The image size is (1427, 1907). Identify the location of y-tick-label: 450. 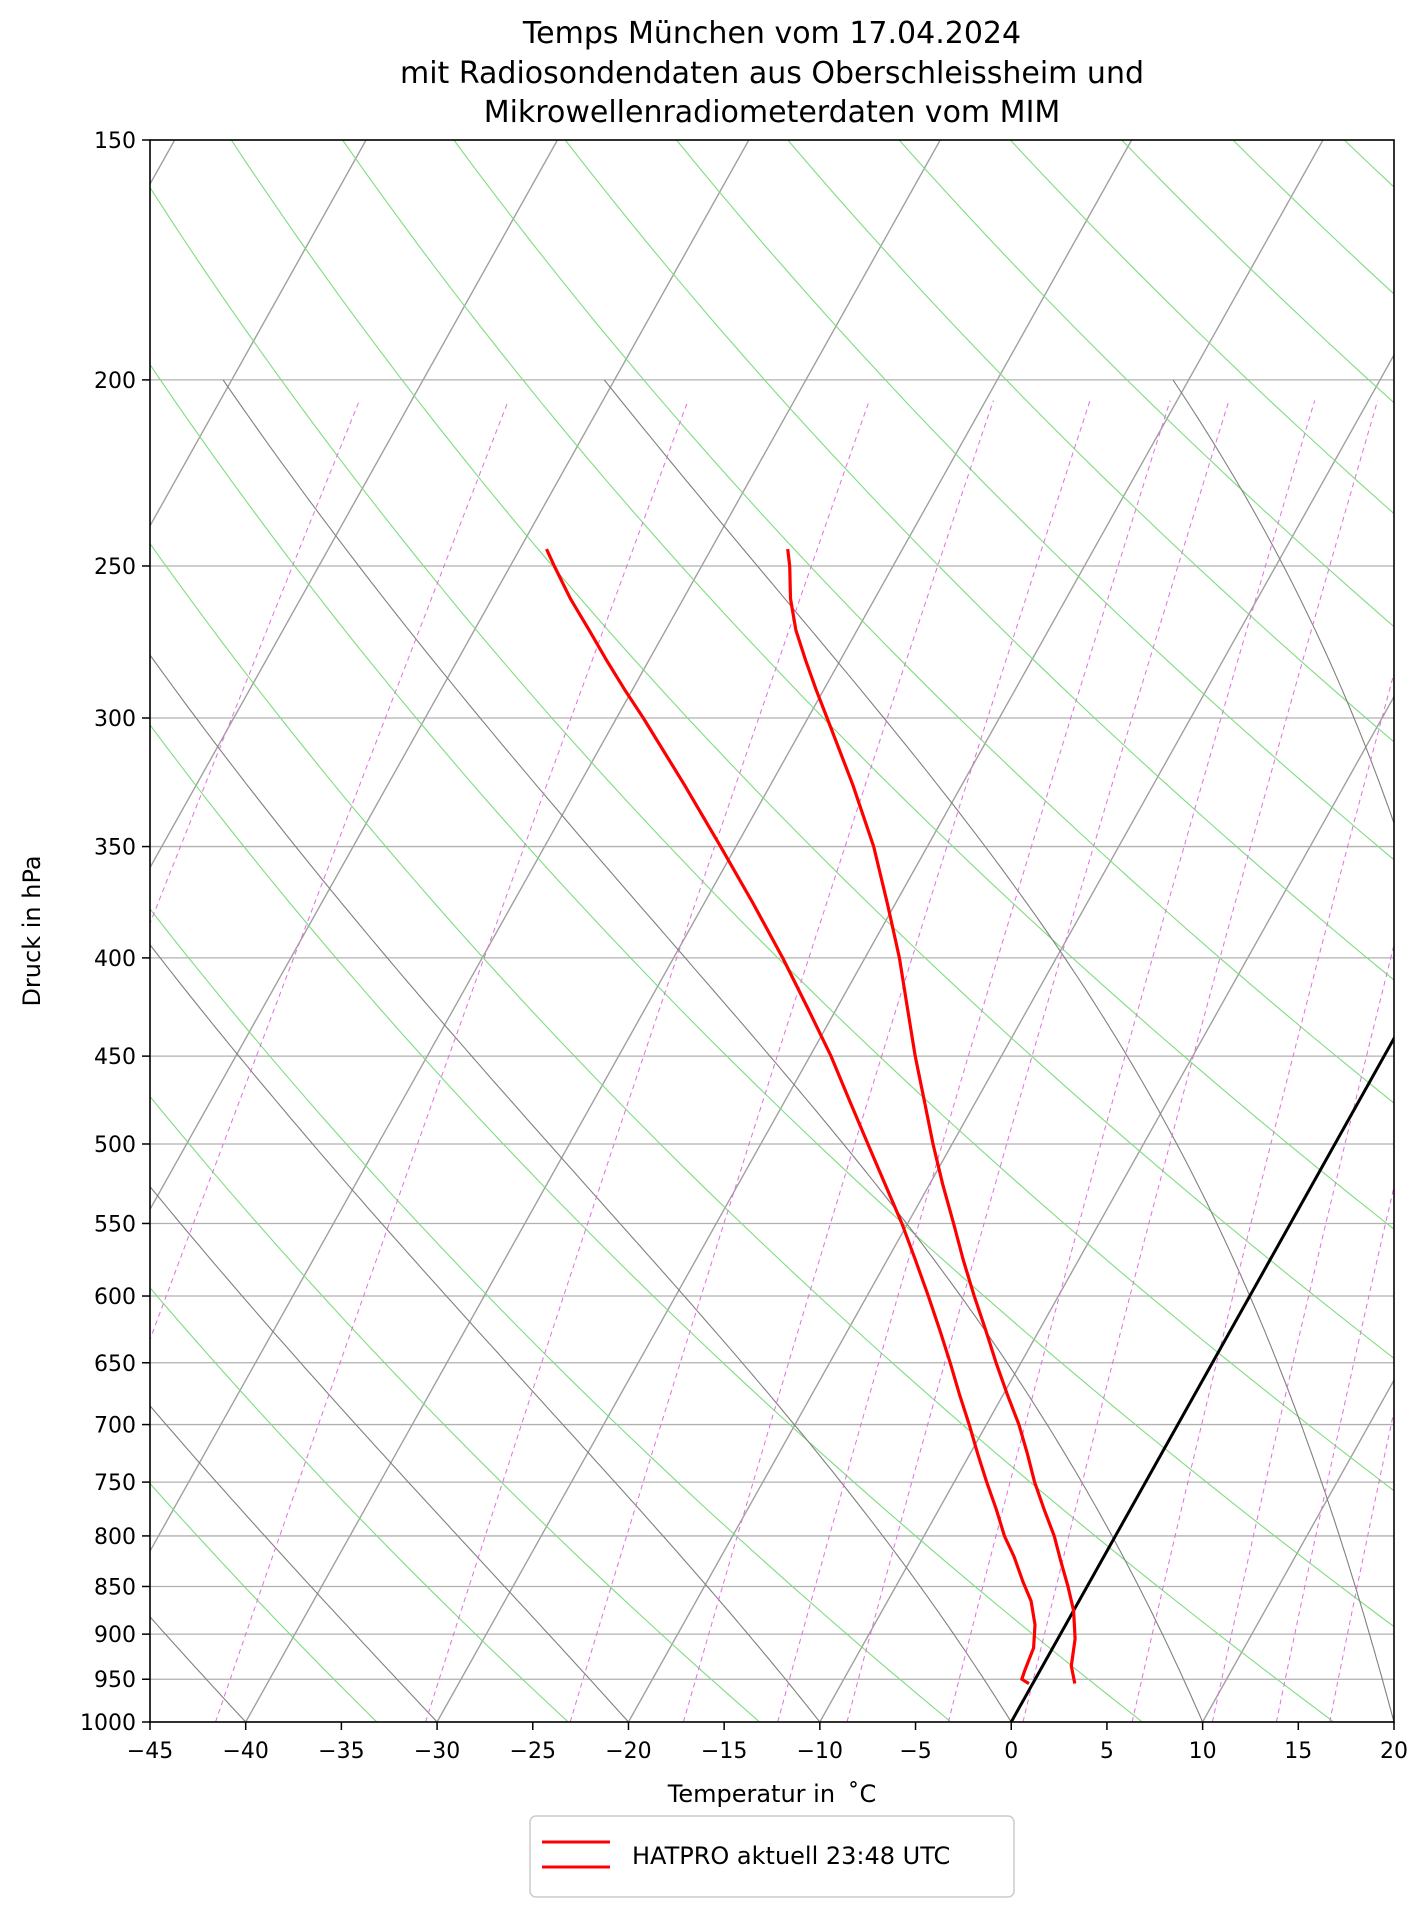
(115, 1057).